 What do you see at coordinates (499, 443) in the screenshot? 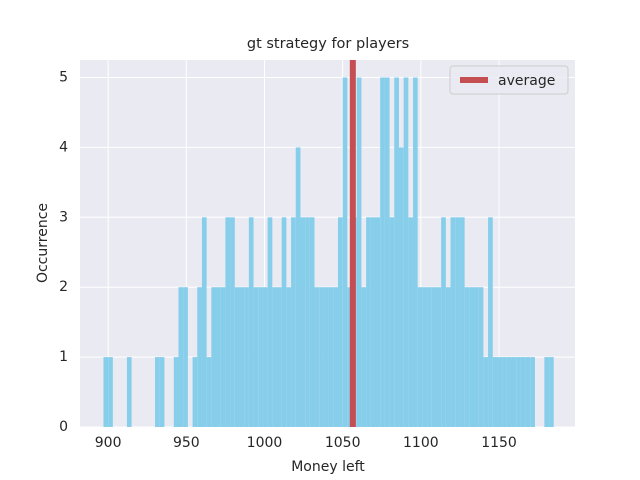
I see `x-tick-label: 1150` at bounding box center [499, 443].